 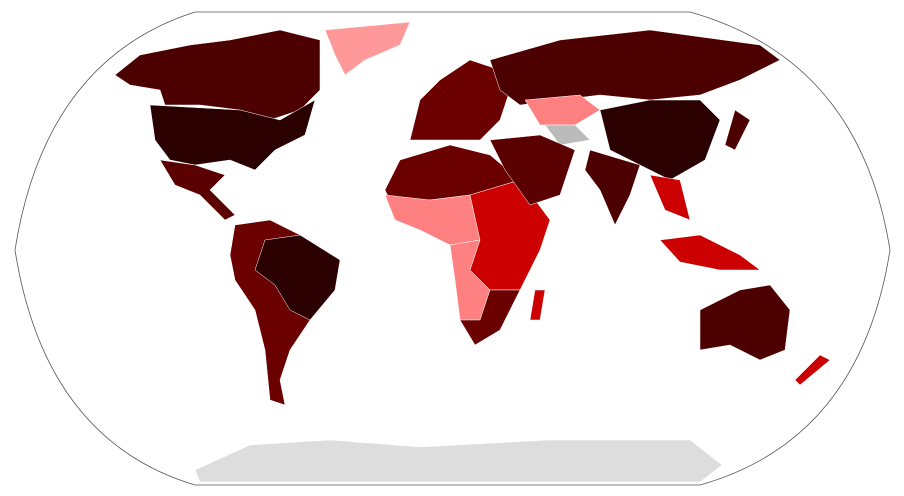 I want to click on southeast-asia, so click(x=670, y=197).